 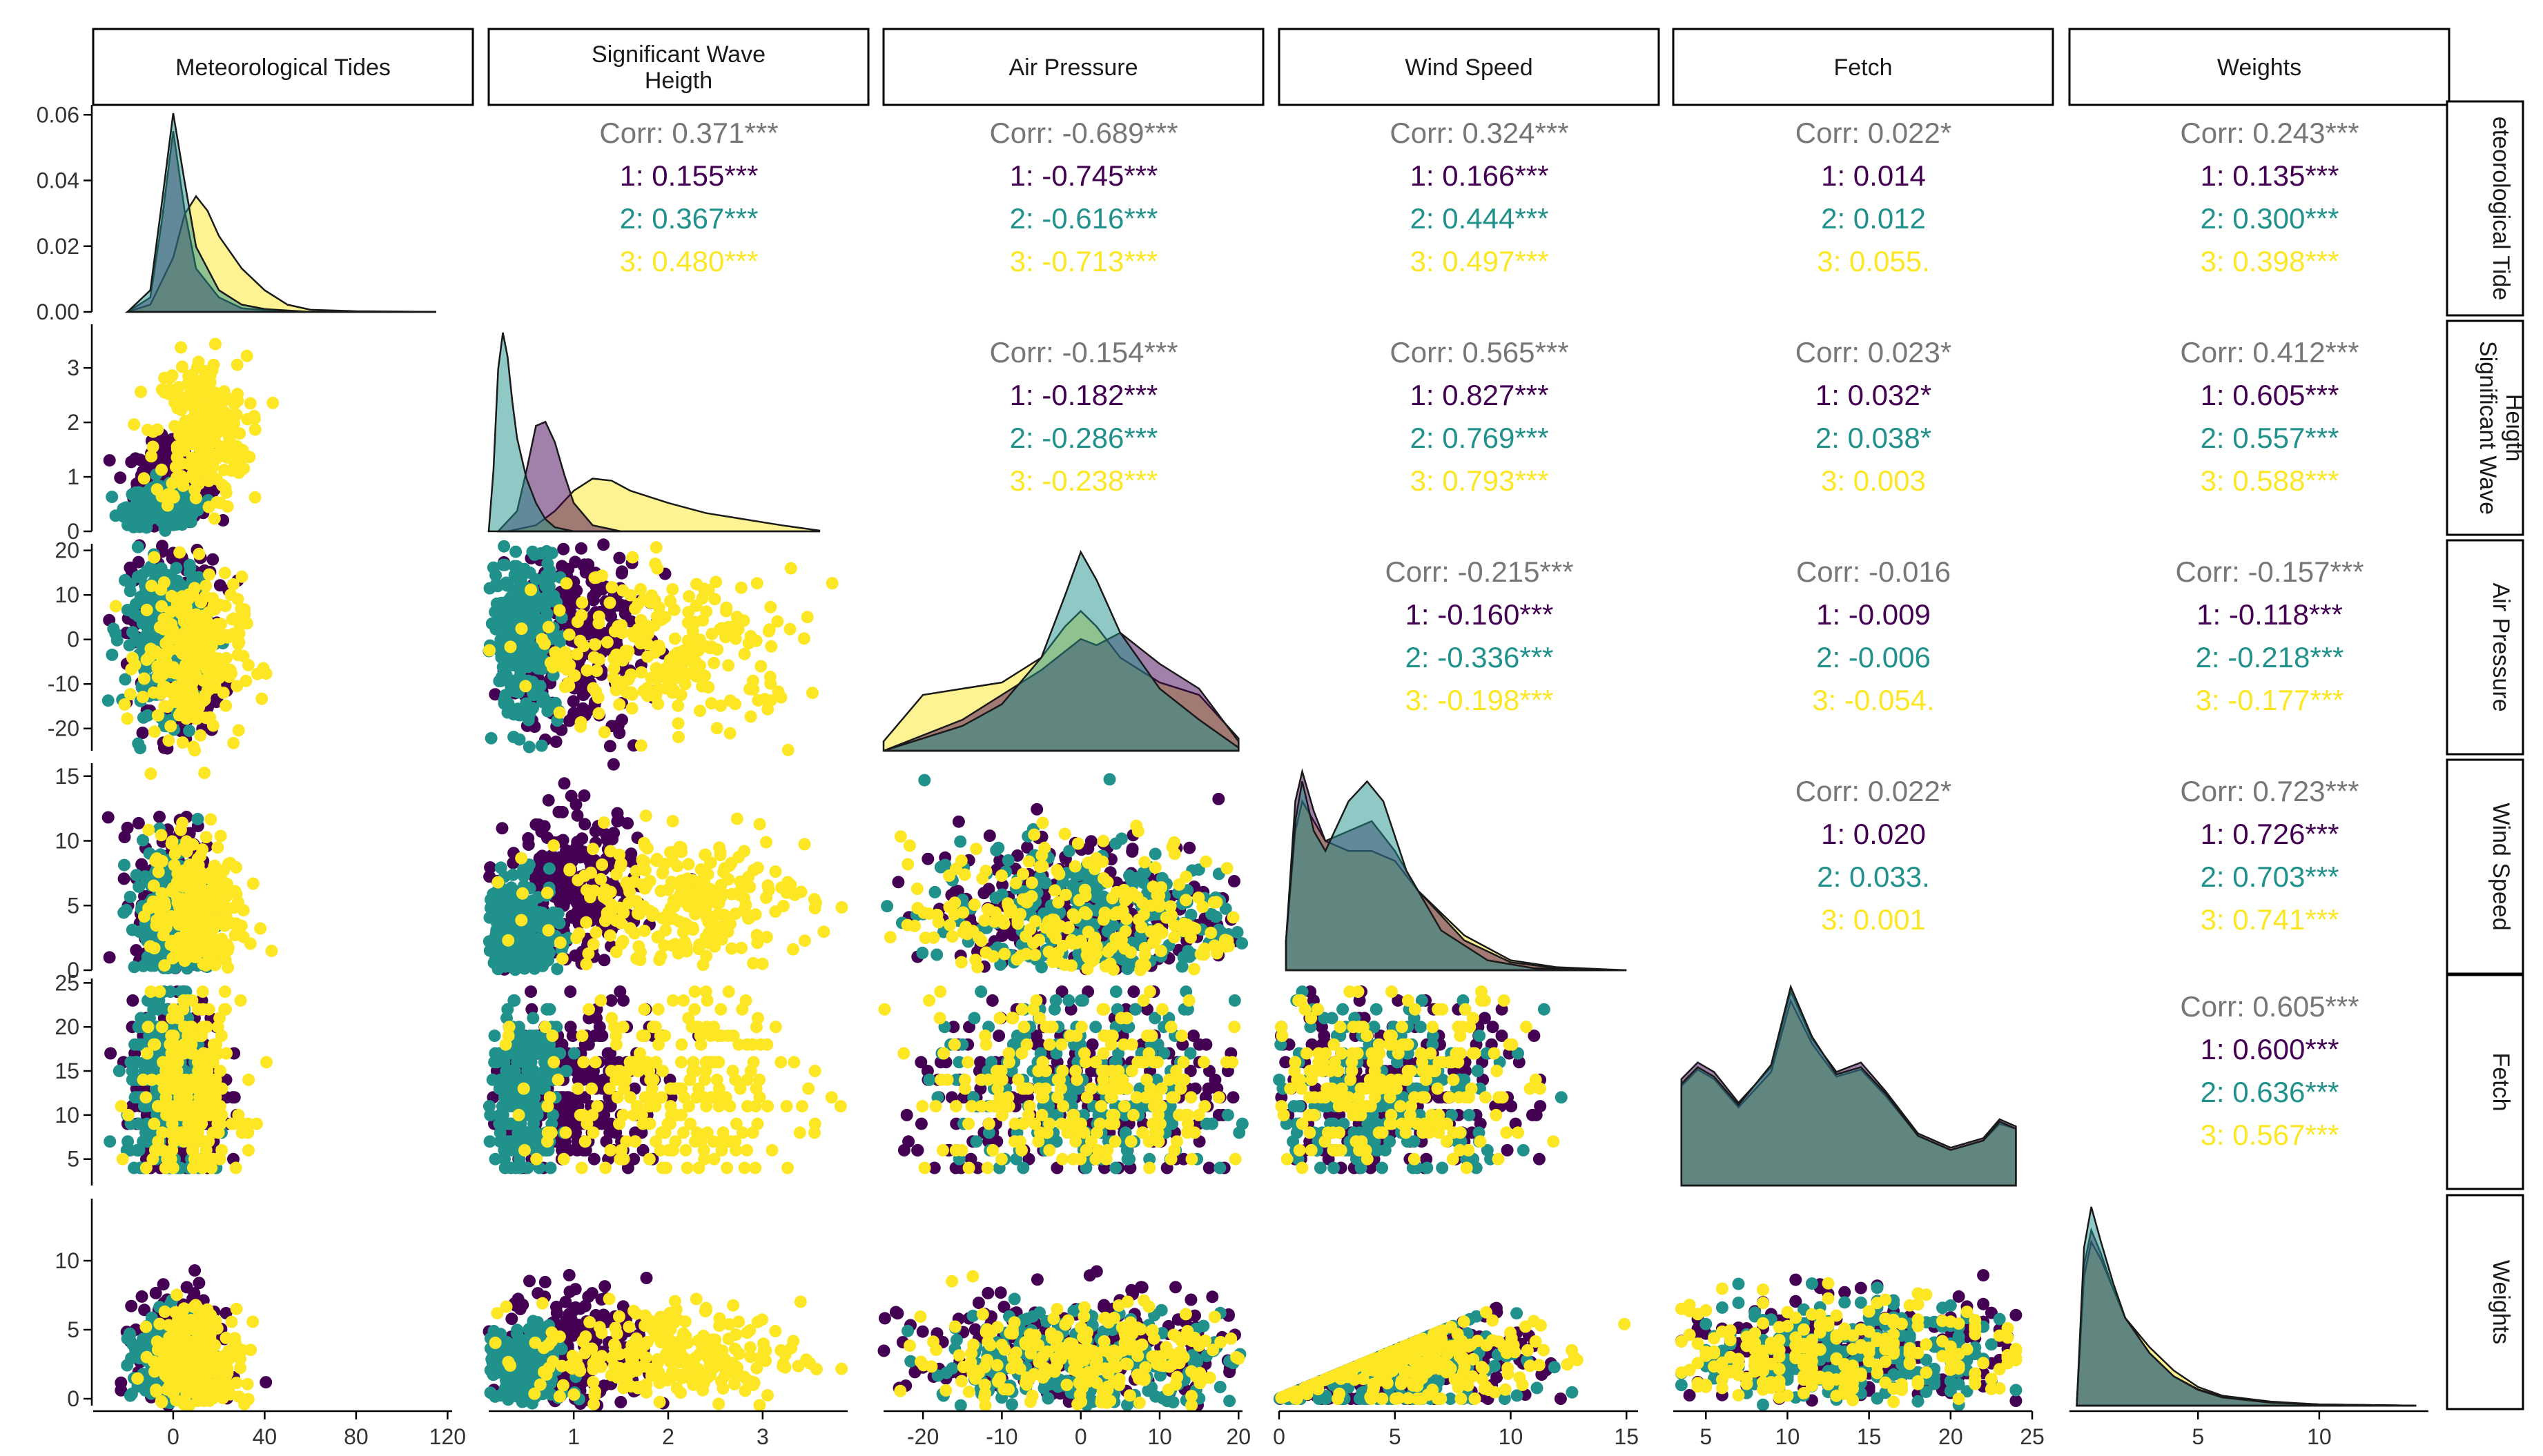 What do you see at coordinates (2485, 647) in the screenshot?
I see `row-strip-box` at bounding box center [2485, 647].